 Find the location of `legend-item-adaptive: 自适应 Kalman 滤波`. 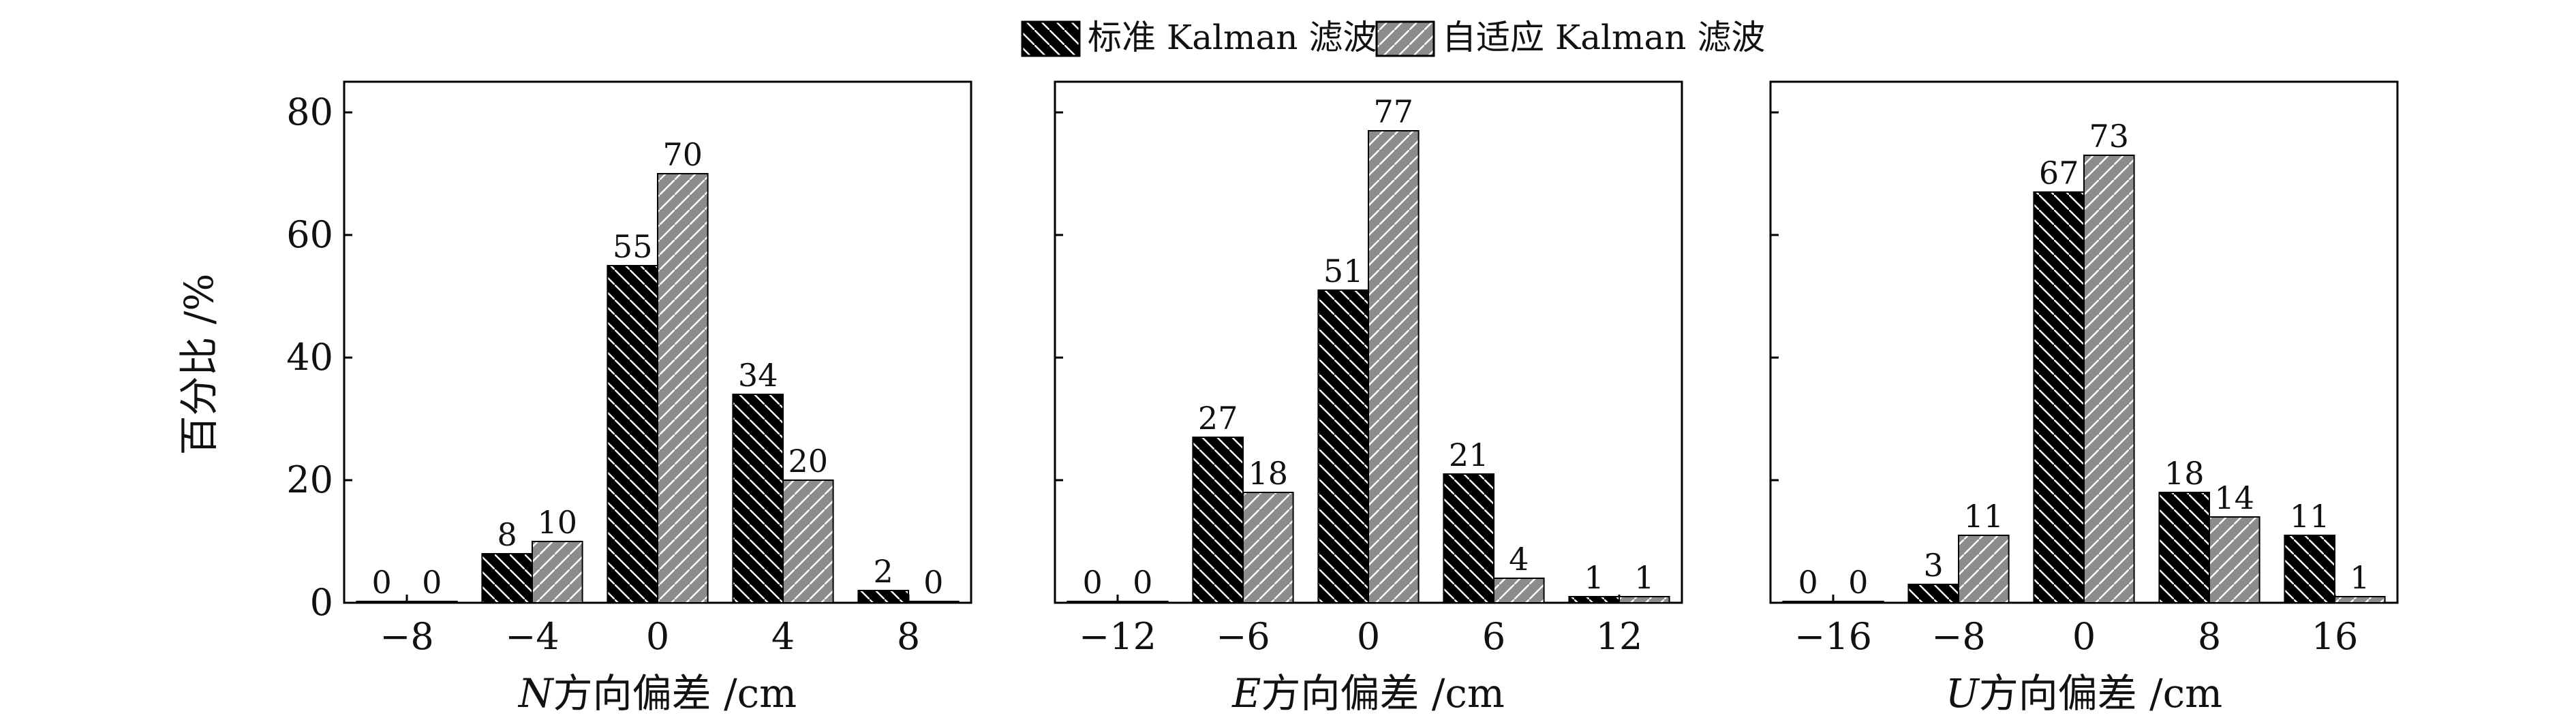

legend-item-adaptive: 自适应 Kalman 滤波 is located at coordinates (1570, 37).